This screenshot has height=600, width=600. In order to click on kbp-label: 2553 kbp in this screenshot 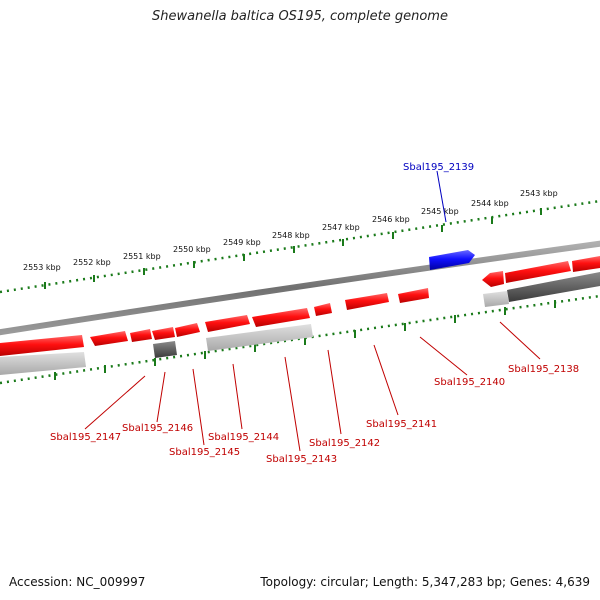, I will do `click(42, 267)`.